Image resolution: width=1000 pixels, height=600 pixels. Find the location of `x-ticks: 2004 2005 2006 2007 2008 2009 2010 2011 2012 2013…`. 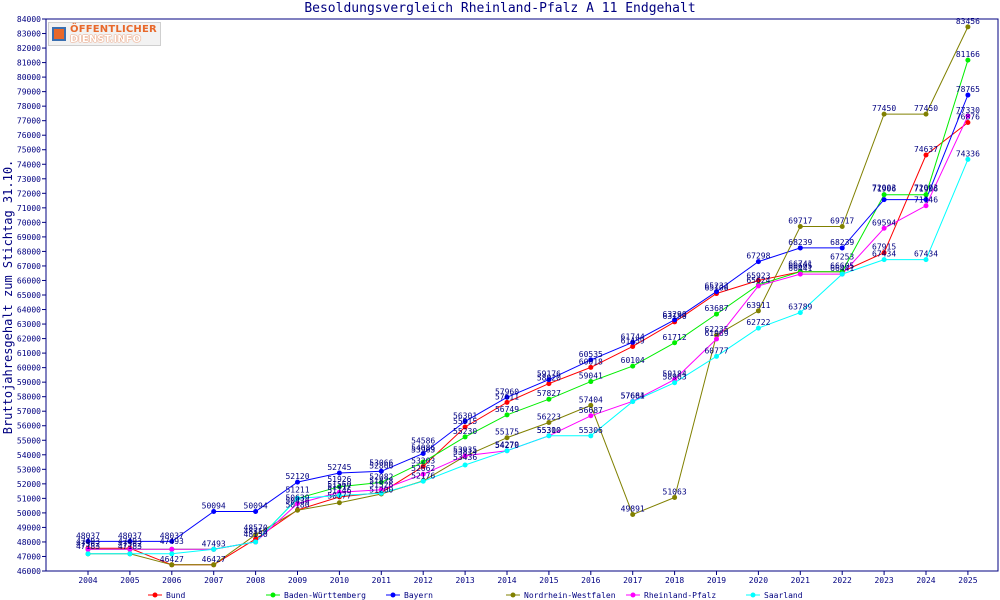

x-ticks: 2004 2005 2006 2007 2008 2009 2010 2011 2012 2013… is located at coordinates (528, 578).